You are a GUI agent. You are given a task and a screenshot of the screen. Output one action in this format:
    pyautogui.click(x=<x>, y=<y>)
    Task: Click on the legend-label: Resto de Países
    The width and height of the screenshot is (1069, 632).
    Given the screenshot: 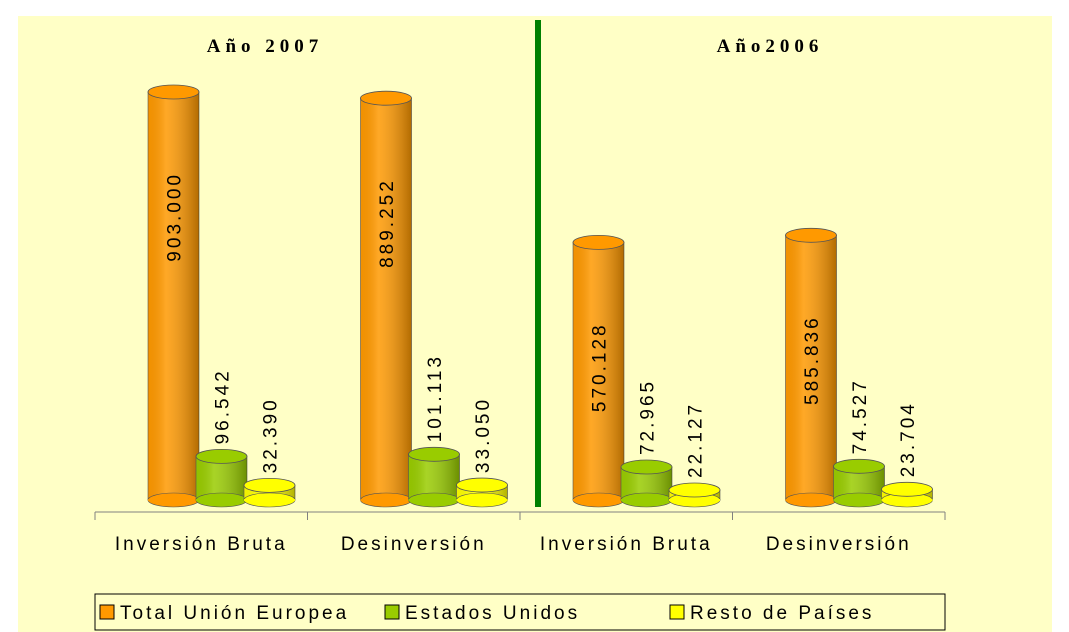 What is the action you would take?
    pyautogui.click(x=782, y=613)
    